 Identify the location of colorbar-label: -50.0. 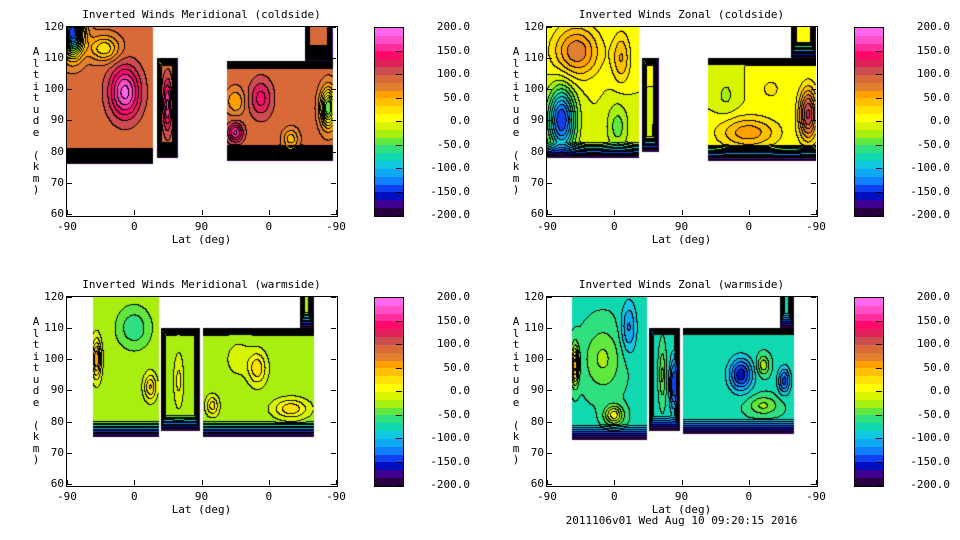
(933, 414).